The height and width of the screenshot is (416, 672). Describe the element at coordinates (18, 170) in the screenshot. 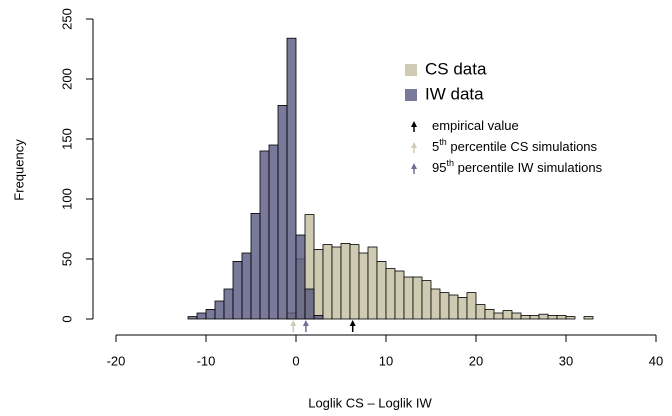

I see `y-axis-label: Frequency` at that location.